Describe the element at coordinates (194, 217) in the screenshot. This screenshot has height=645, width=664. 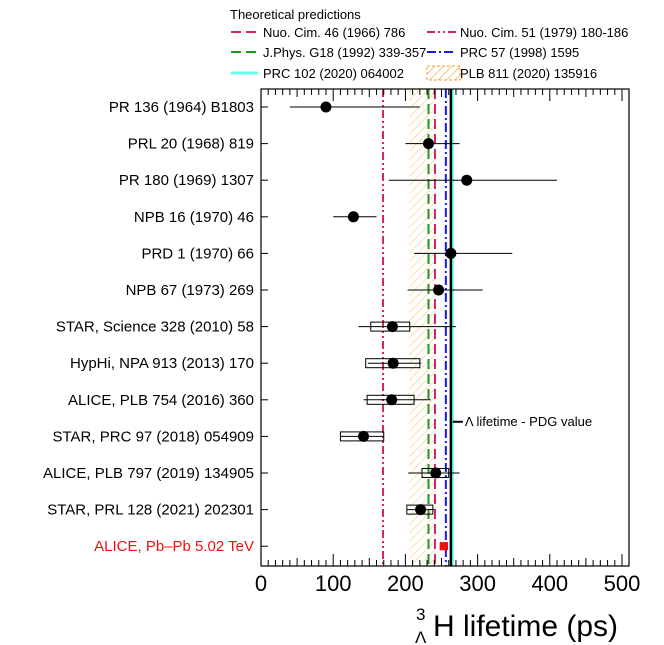
I see `y-label-3: NPB 16 (1970) 46` at that location.